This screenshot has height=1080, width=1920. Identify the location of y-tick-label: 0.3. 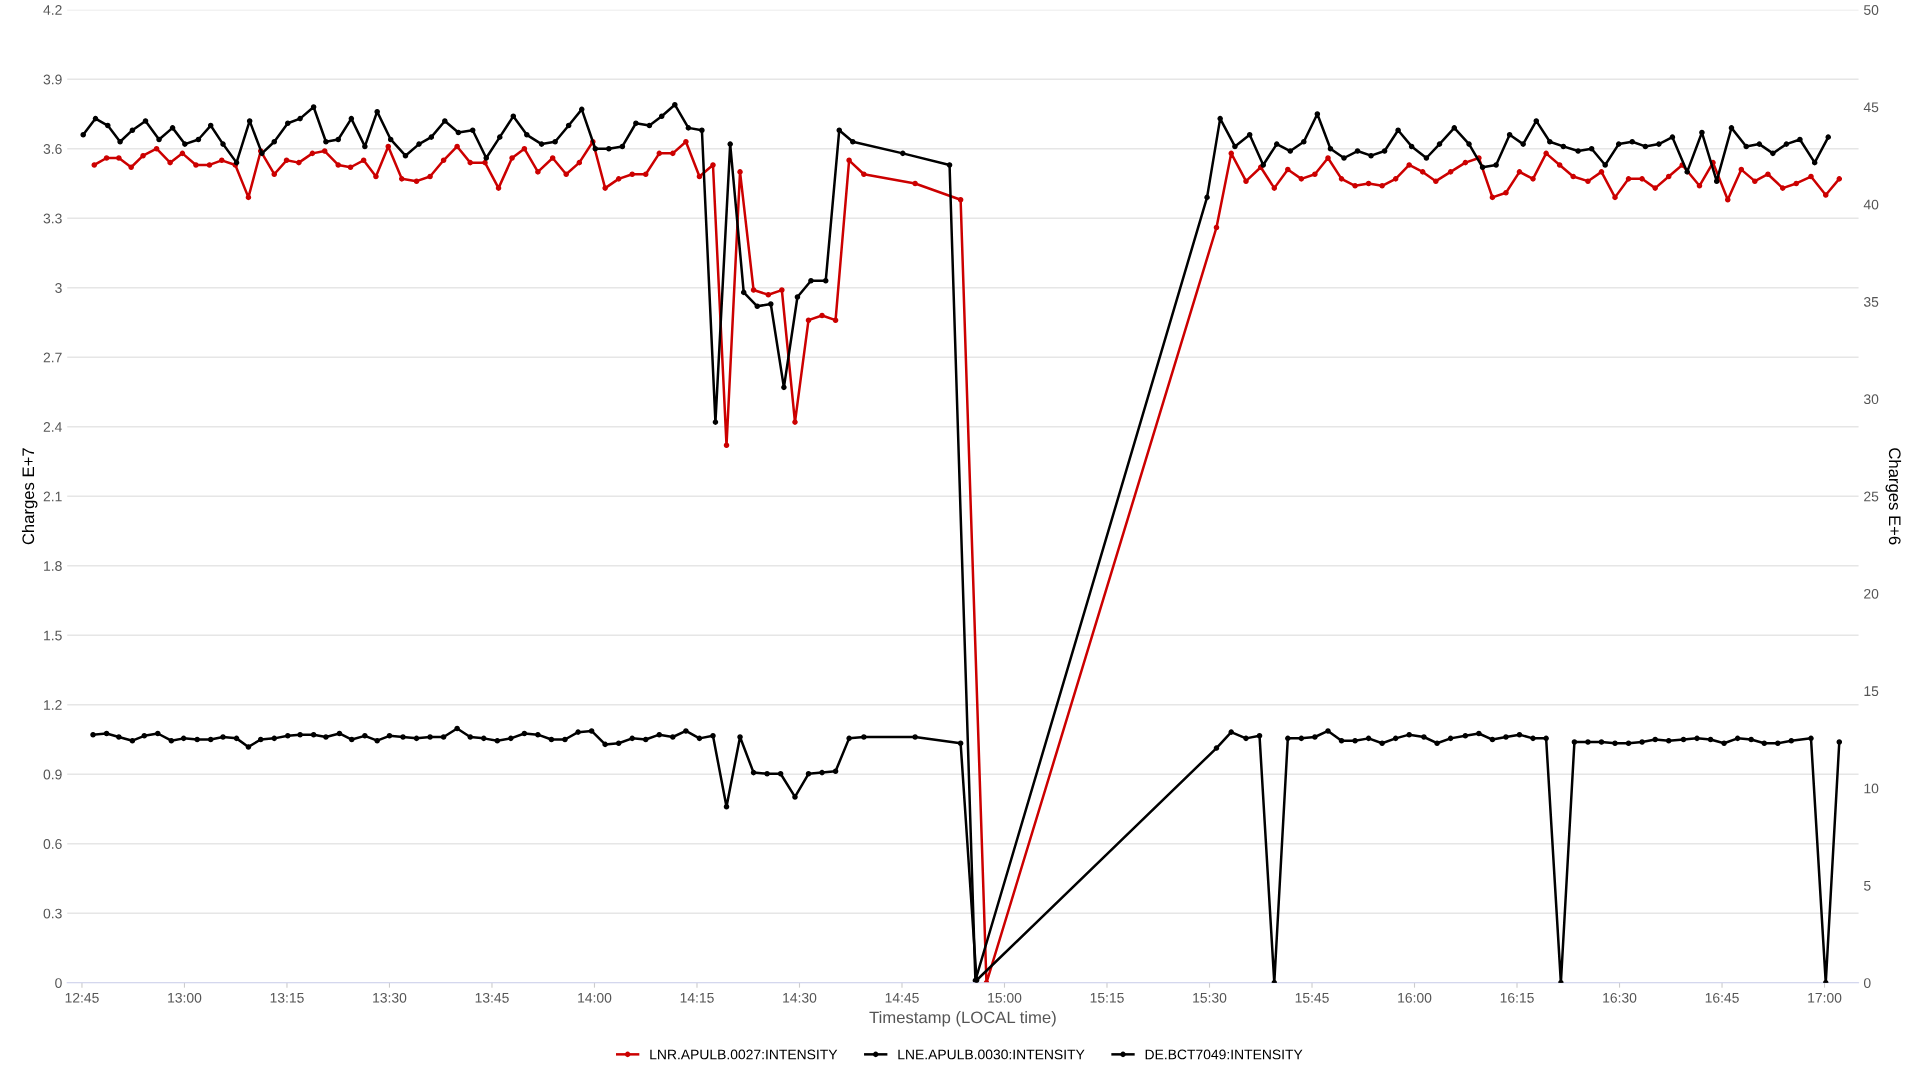
(52, 913).